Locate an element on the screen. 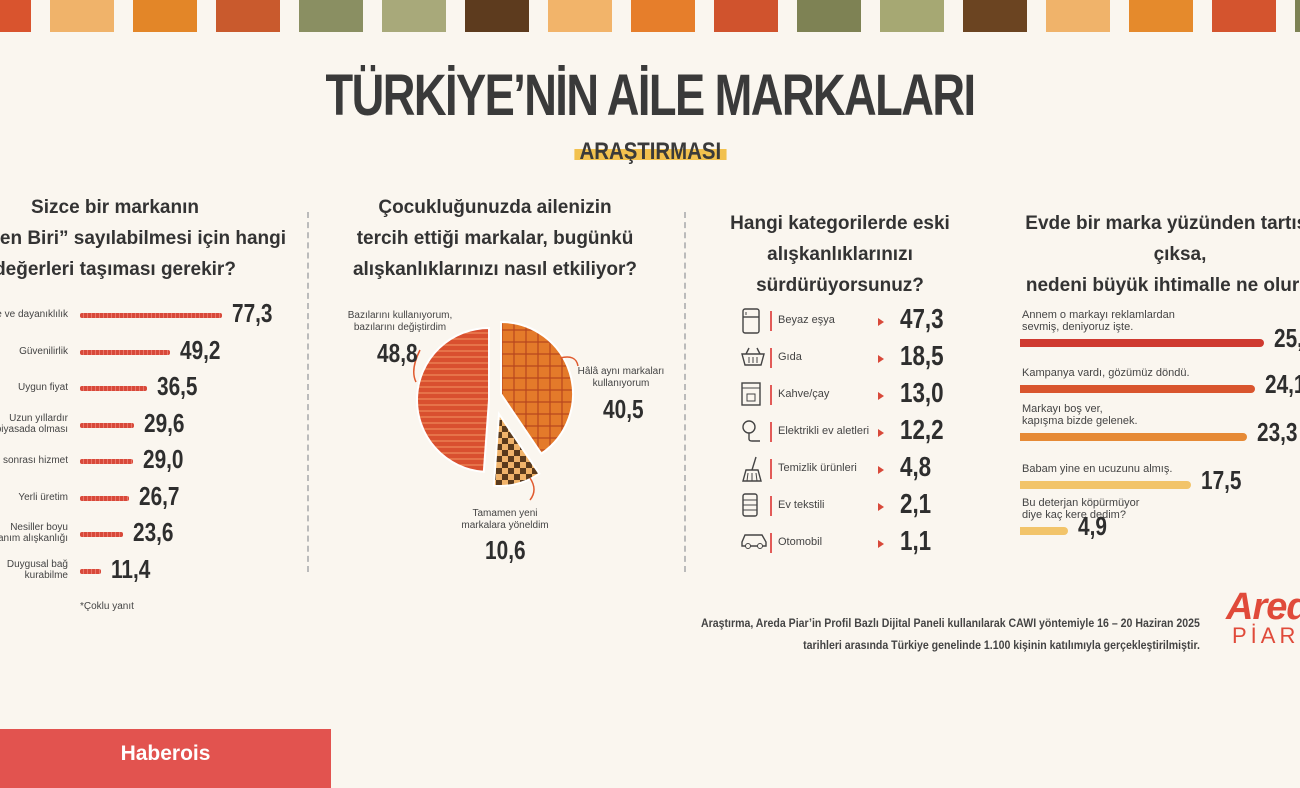 The height and width of the screenshot is (788, 1300). bar-category-line: sevmiş, deniyoruz işte. is located at coordinates (1078, 327).